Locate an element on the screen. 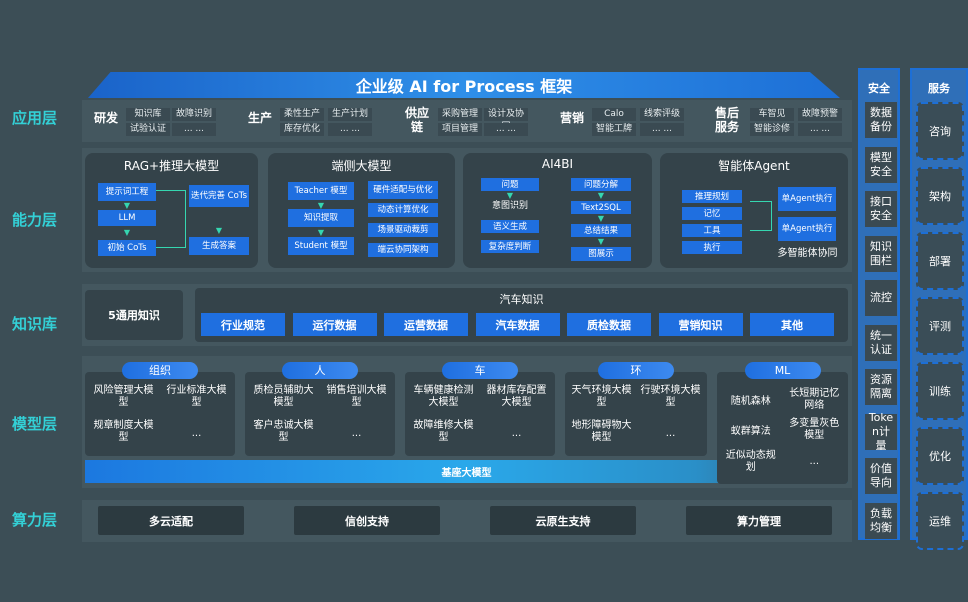 The height and width of the screenshot is (602, 968). agent-caption: 多智能体协同 is located at coordinates (807, 253).